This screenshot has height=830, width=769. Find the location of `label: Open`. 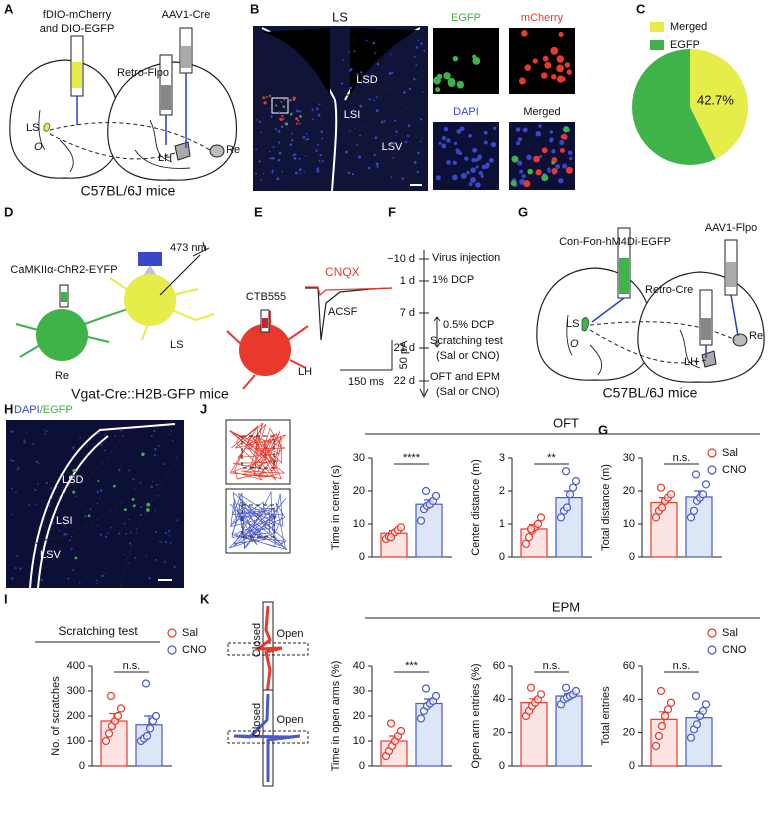

label: Open is located at coordinates (290, 634).